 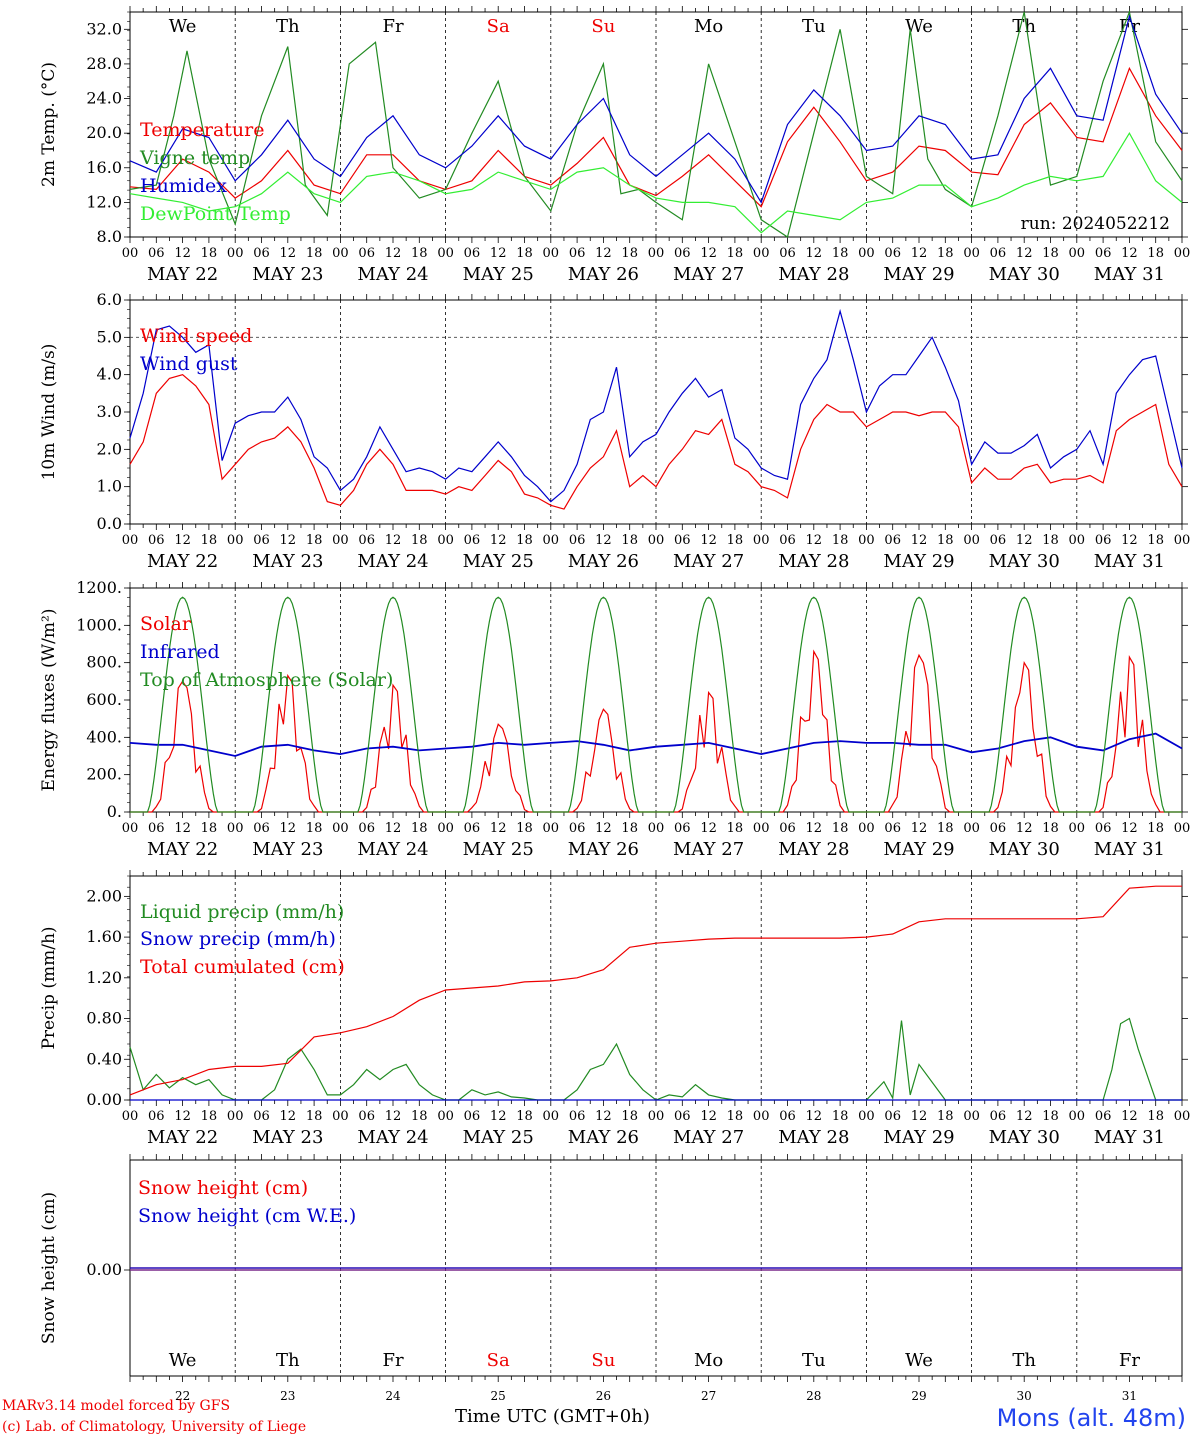 What do you see at coordinates (1024, 1396) in the screenshot?
I see `day-number-label: 30` at bounding box center [1024, 1396].